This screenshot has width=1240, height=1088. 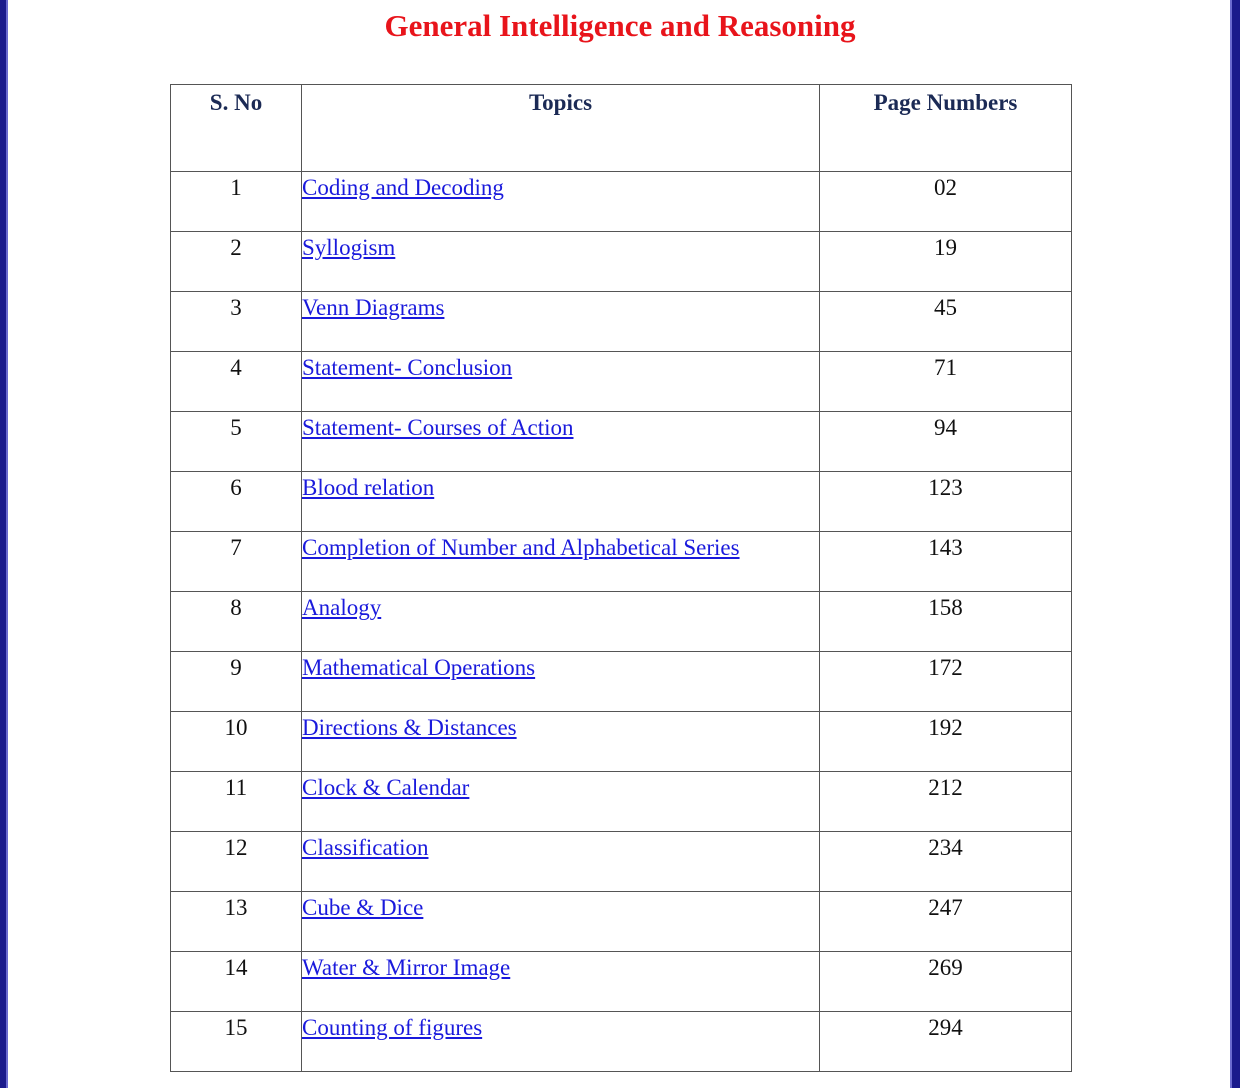 I want to click on row-serial-number: 8, so click(x=236, y=621).